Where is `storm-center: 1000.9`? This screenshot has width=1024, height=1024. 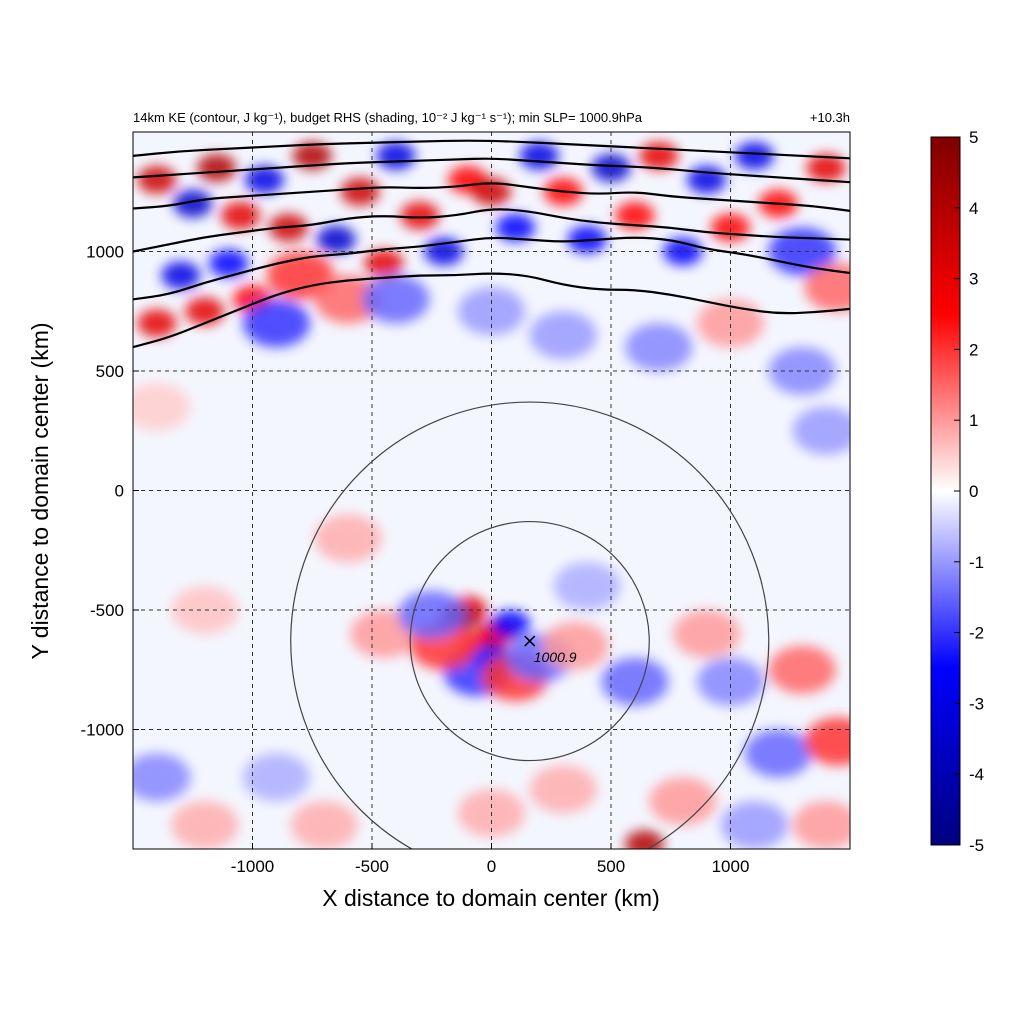
storm-center: 1000.9 is located at coordinates (550, 650).